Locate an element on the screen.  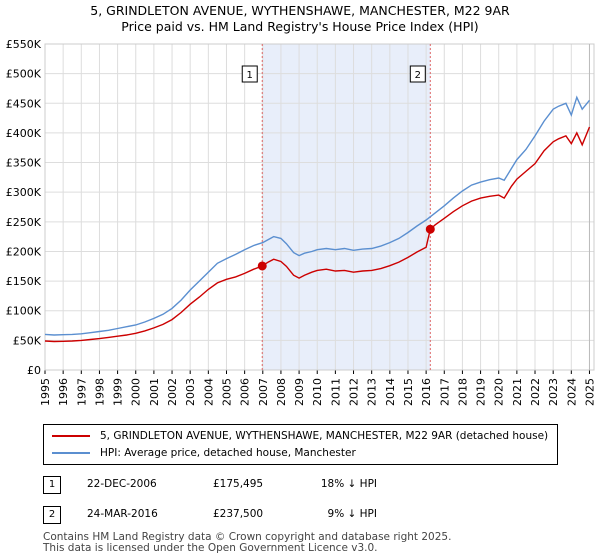
x-tick-label: 1995 is located at coordinates (45, 392).